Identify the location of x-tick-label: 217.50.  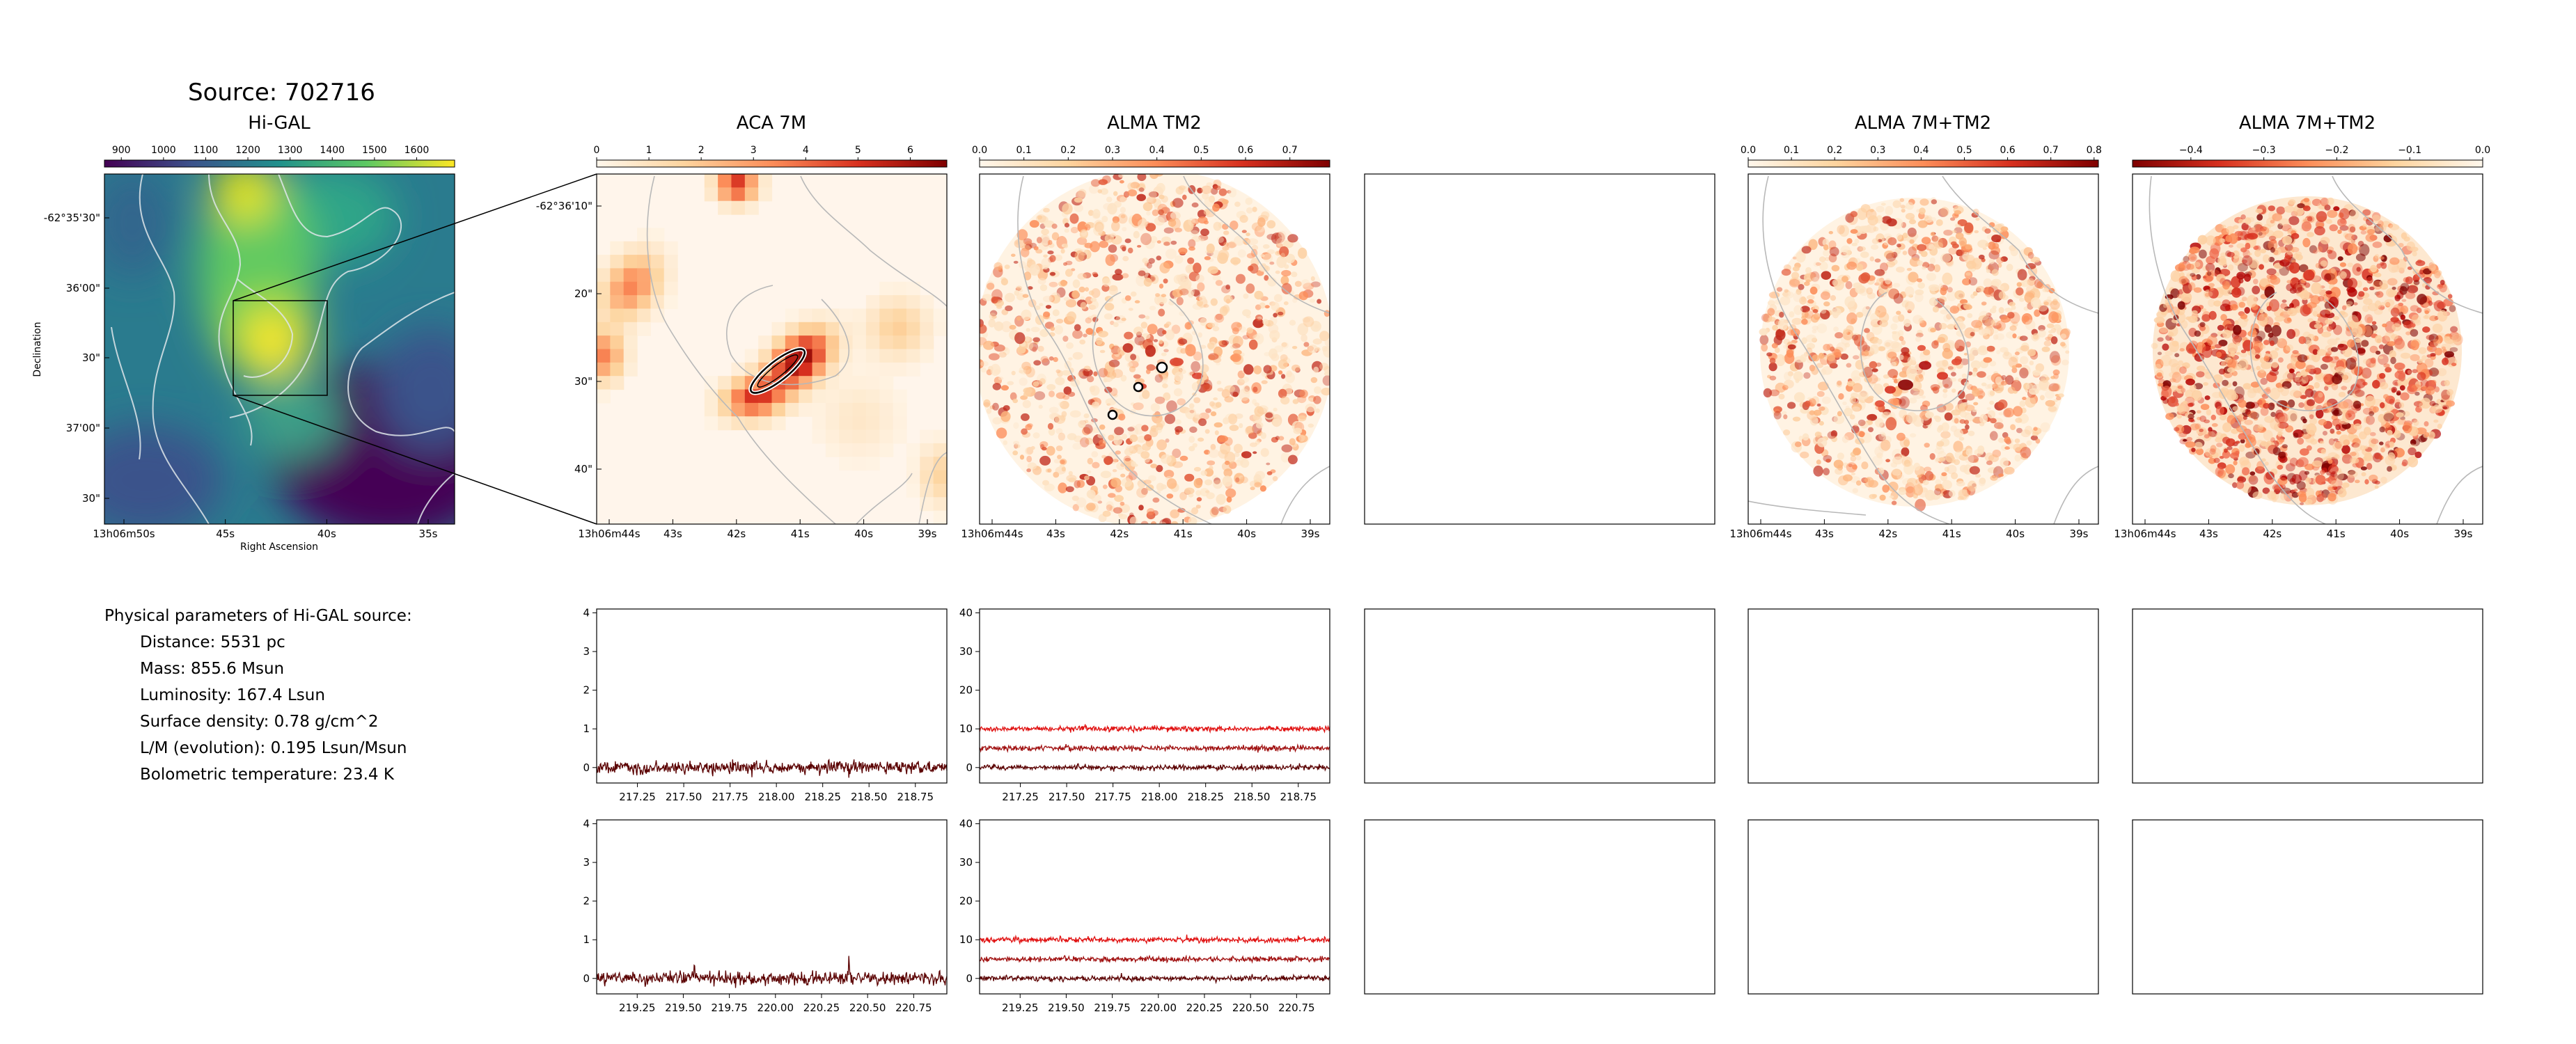
(1067, 797).